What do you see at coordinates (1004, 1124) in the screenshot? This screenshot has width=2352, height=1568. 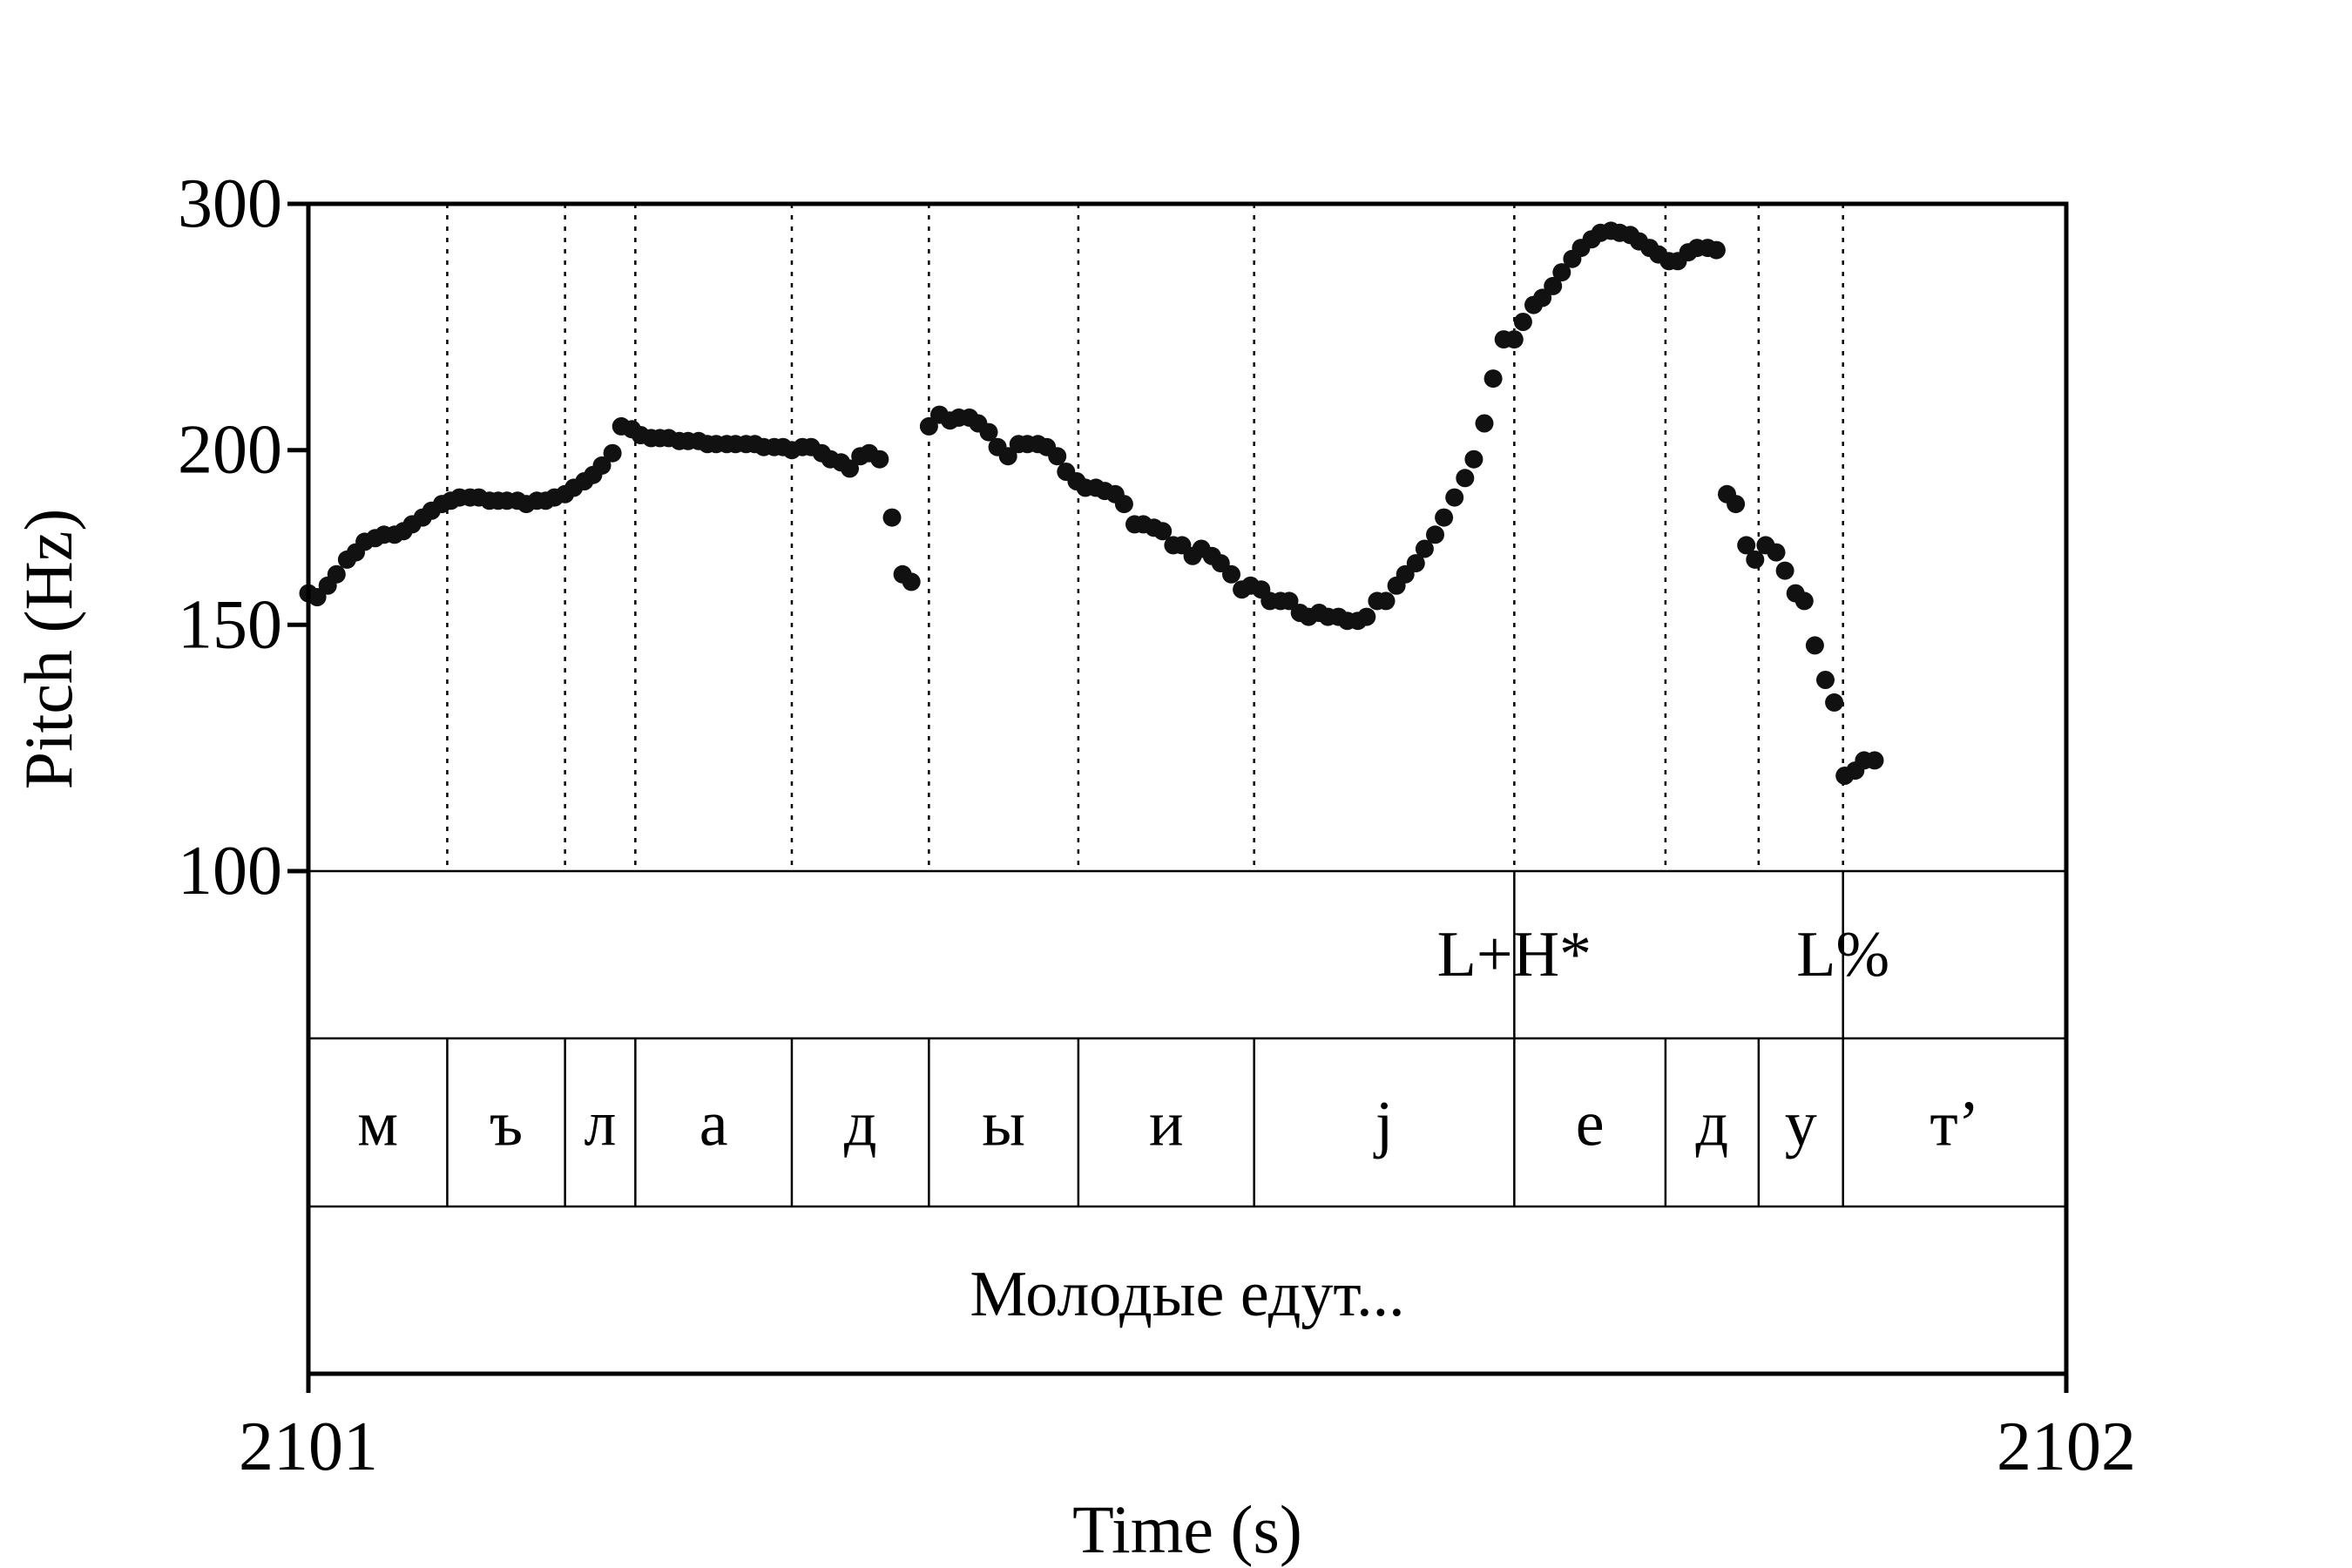 I see `segment-label: ы` at bounding box center [1004, 1124].